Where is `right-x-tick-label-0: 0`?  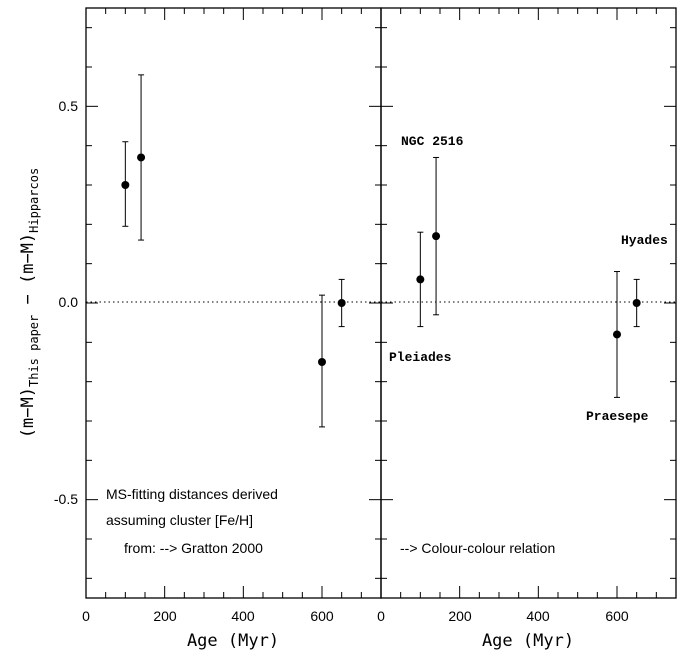
right-x-tick-label-0: 0 is located at coordinates (381, 616).